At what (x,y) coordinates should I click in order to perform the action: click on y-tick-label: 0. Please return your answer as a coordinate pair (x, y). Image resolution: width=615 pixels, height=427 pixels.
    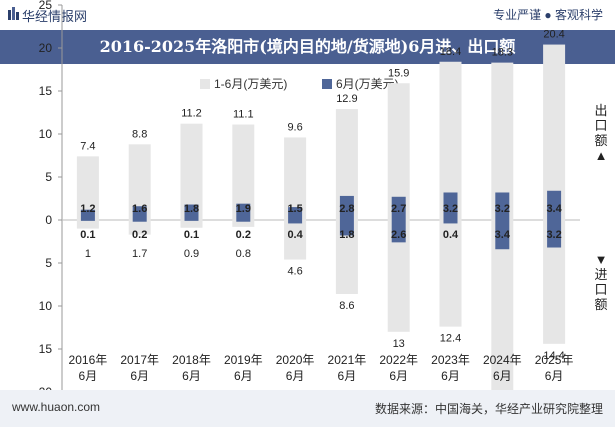
    Looking at the image, I should click on (48, 220).